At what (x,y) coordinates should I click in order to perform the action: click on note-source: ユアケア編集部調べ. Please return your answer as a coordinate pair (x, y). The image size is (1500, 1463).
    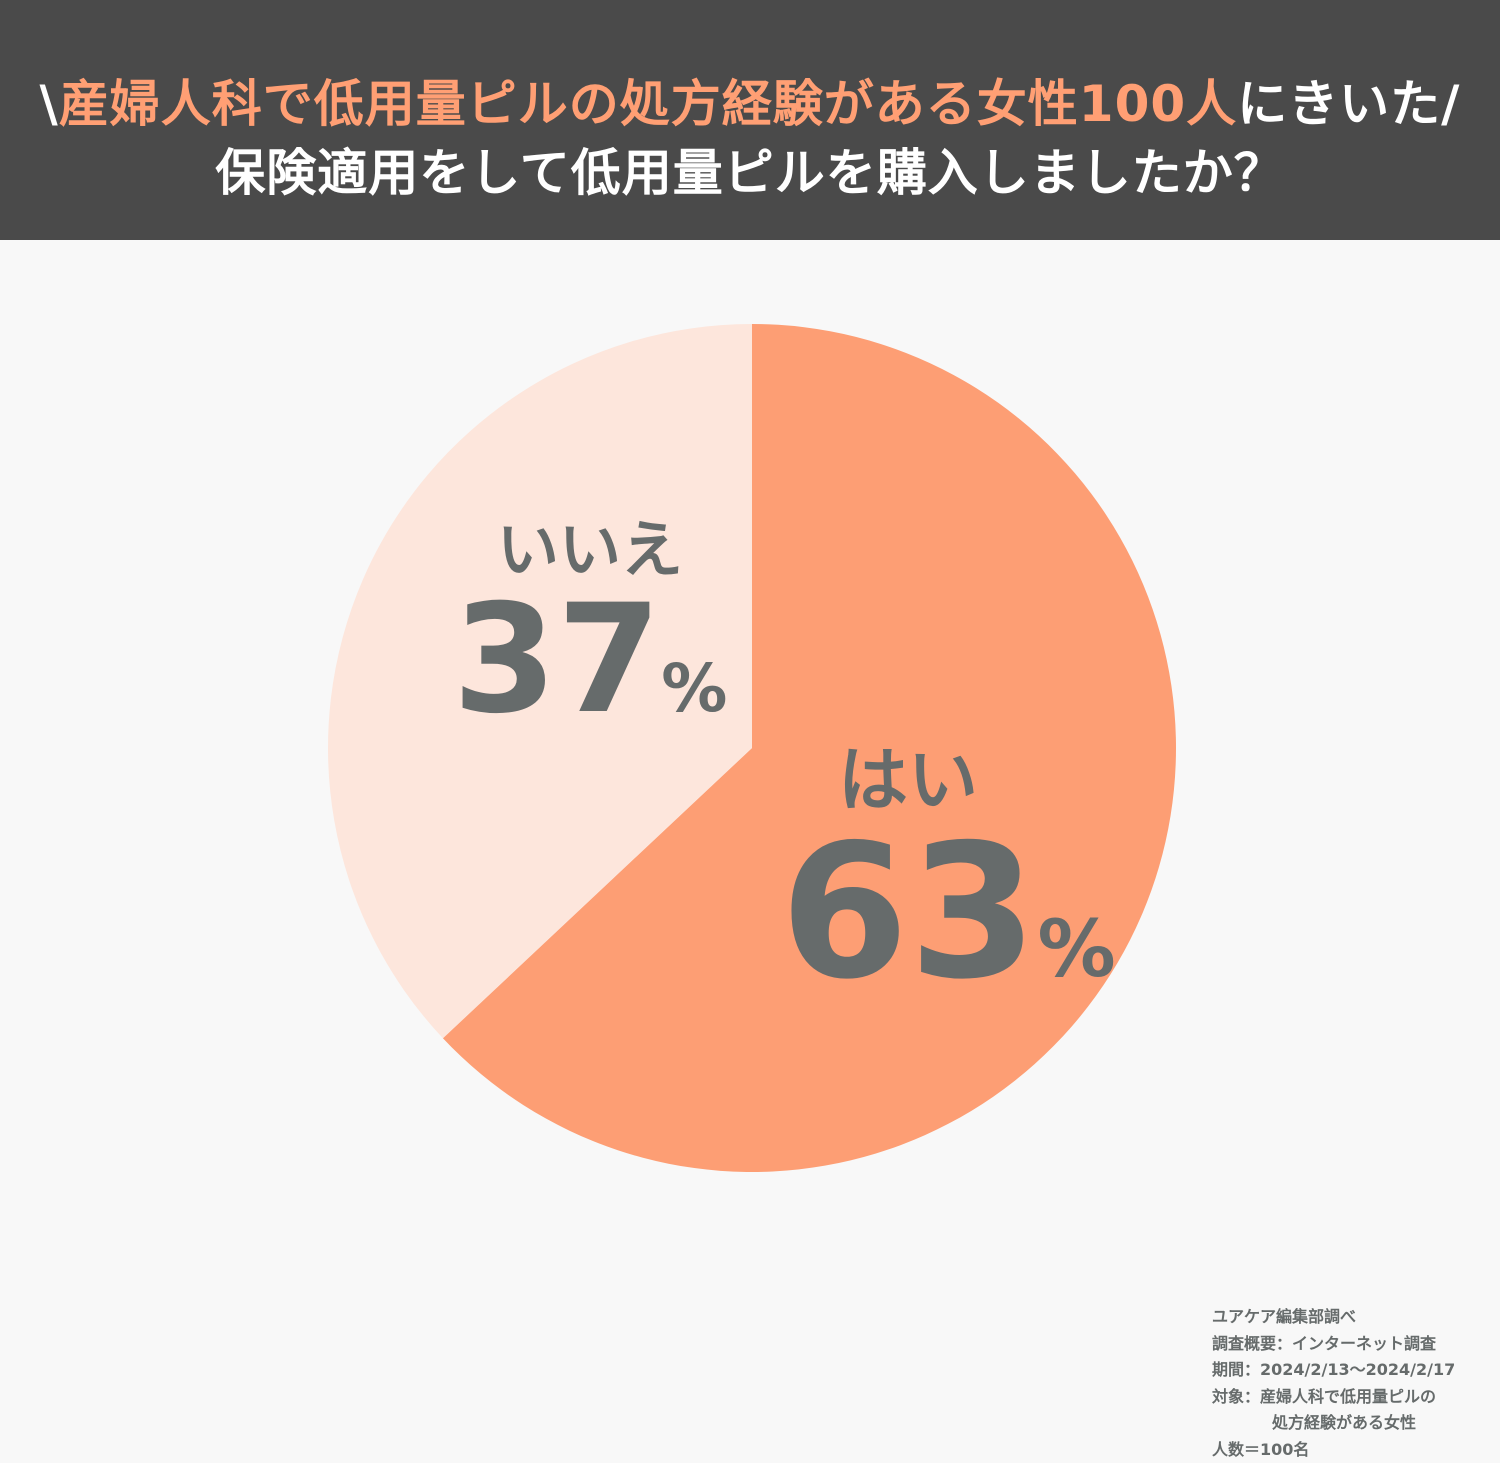
    Looking at the image, I should click on (1333, 1317).